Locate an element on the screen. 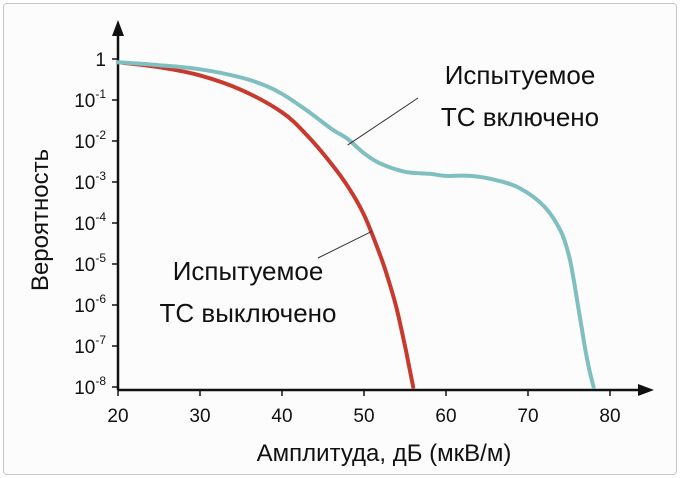 This screenshot has height=478, width=680. annotation-off-line1: Испытуемое is located at coordinates (248, 271).